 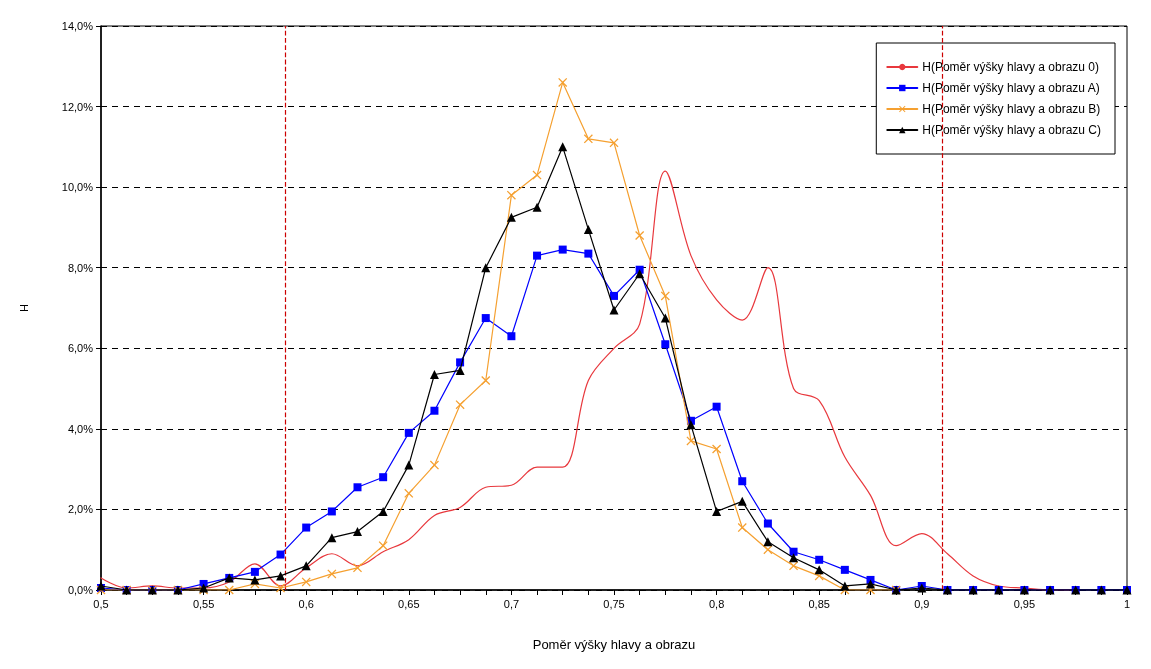 I want to click on y-tick-label: 2,0%, so click(x=80, y=509).